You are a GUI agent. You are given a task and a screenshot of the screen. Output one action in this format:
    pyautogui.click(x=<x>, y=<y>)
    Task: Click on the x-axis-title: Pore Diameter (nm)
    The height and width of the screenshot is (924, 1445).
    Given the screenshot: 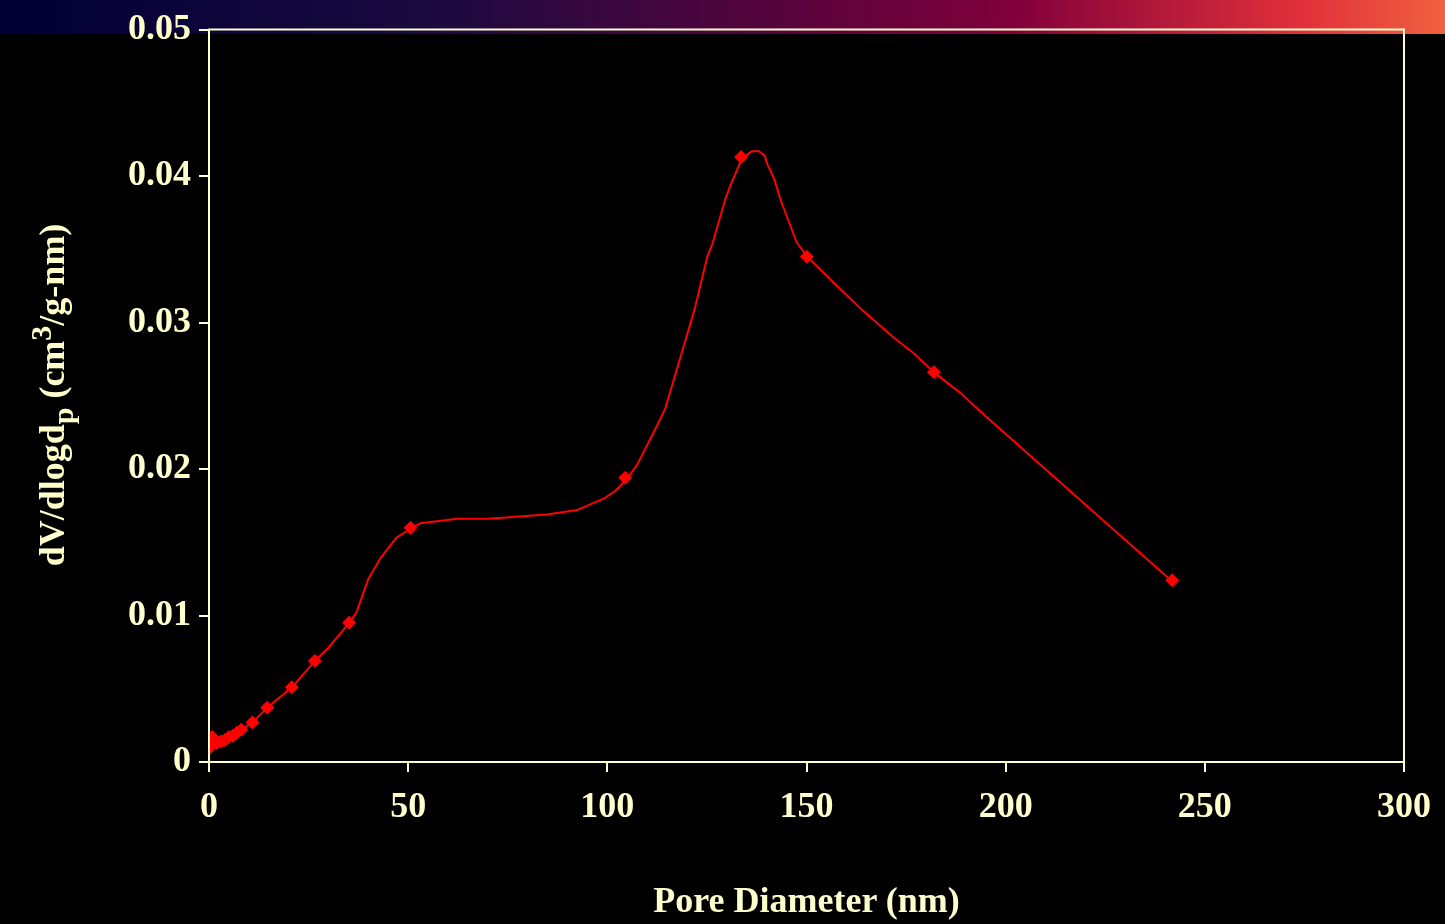 What is the action you would take?
    pyautogui.click(x=806, y=899)
    